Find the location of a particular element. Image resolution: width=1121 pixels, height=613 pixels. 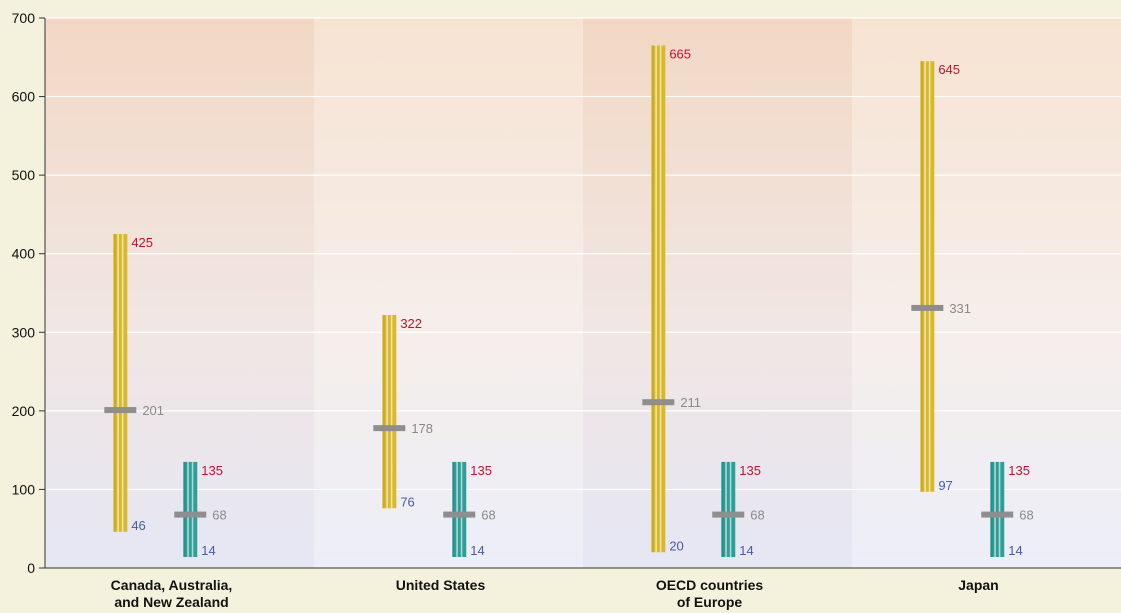

y-tick-label: 400 is located at coordinates (24, 254).